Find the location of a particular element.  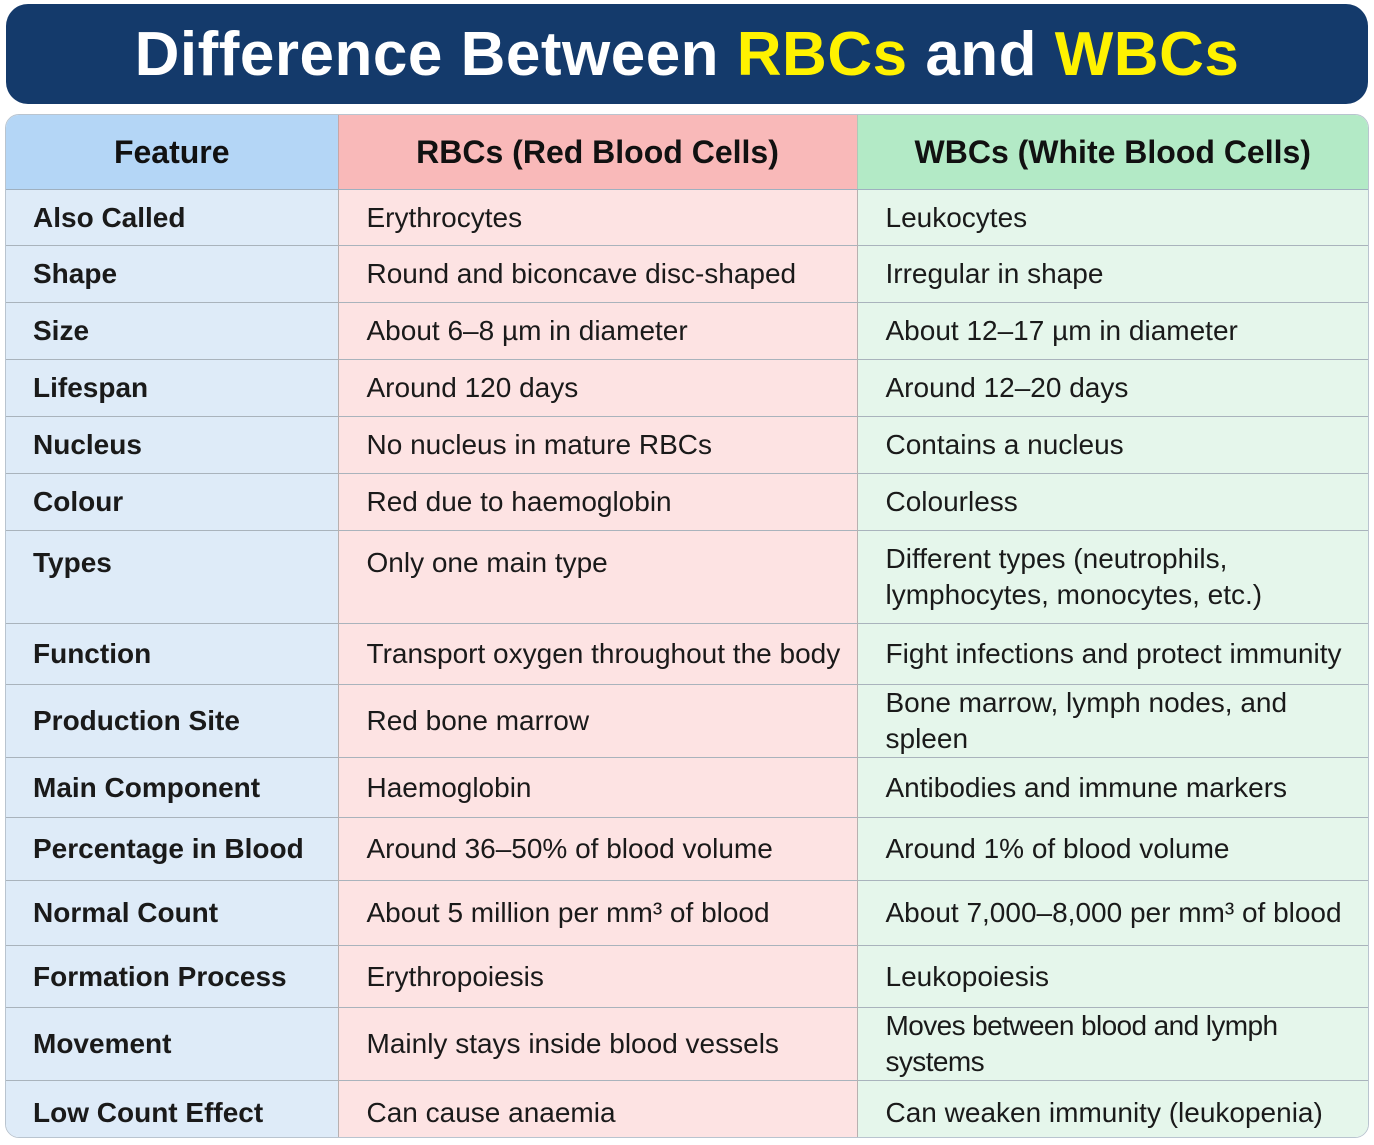

header-feature: Feature is located at coordinates (172, 152).